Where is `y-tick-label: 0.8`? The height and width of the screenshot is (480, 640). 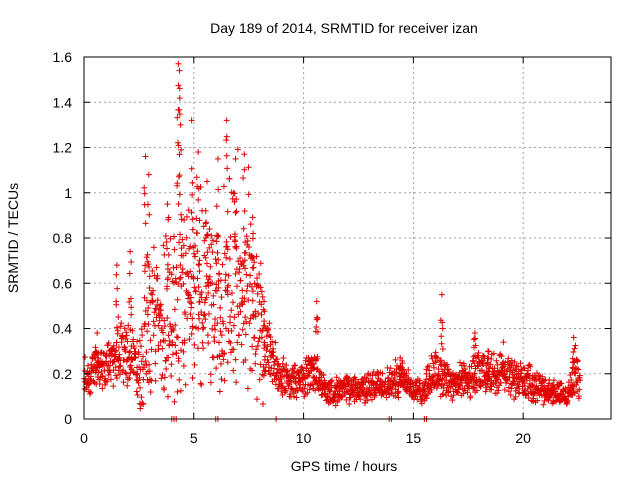 y-tick-label: 0.8 is located at coordinates (63, 238).